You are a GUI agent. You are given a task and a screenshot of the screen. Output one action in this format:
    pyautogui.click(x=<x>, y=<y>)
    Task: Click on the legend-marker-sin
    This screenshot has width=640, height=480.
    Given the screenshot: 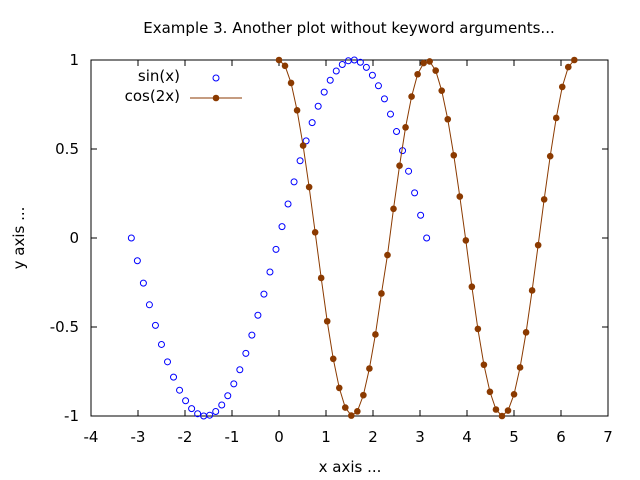 What is the action you would take?
    pyautogui.click(x=216, y=78)
    